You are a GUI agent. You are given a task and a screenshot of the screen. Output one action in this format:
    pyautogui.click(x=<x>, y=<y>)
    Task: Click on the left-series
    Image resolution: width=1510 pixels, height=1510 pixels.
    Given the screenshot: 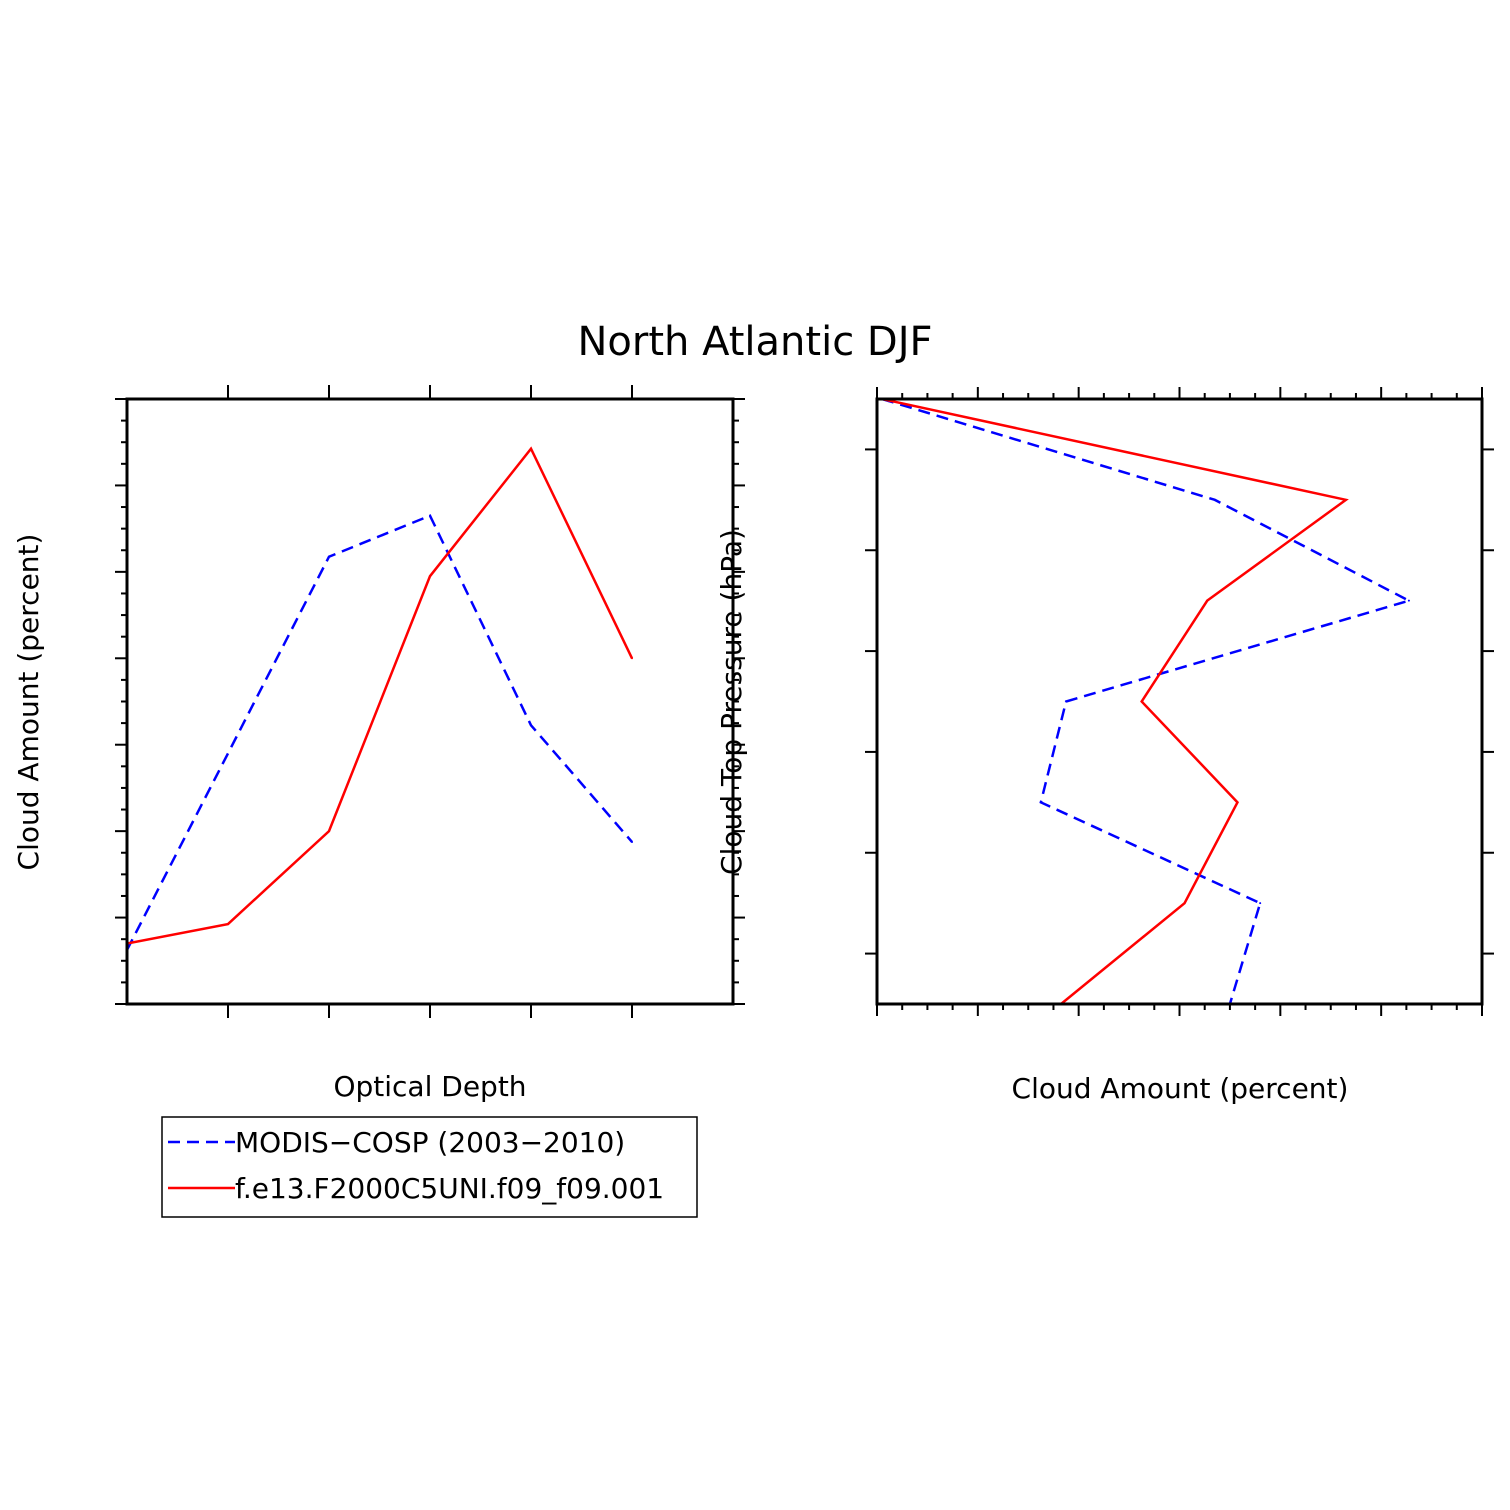 What is the action you would take?
    pyautogui.click(x=379, y=698)
    